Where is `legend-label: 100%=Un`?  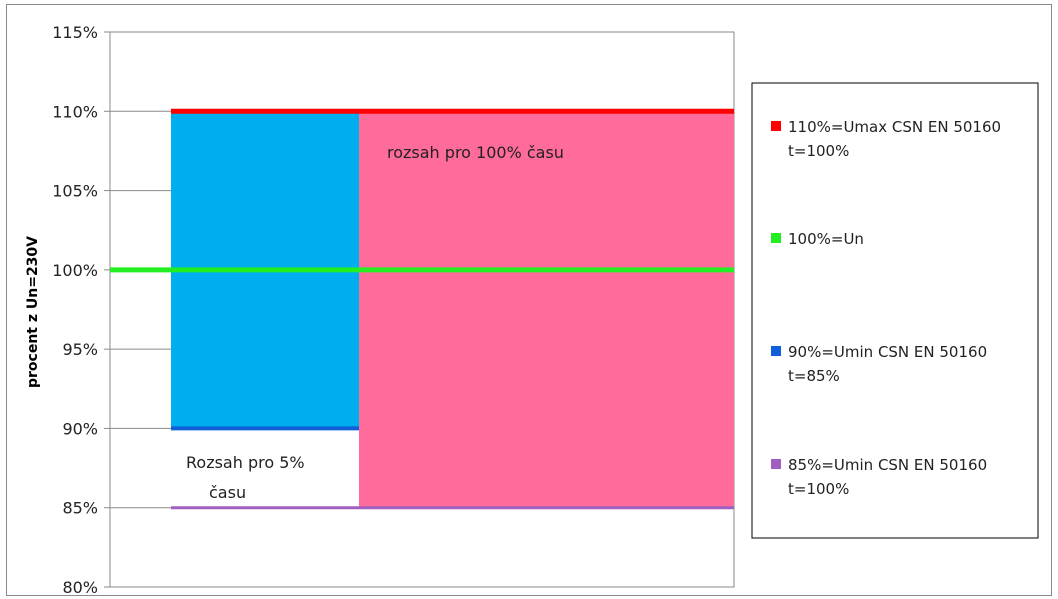
legend-label: 100%=Un is located at coordinates (826, 239).